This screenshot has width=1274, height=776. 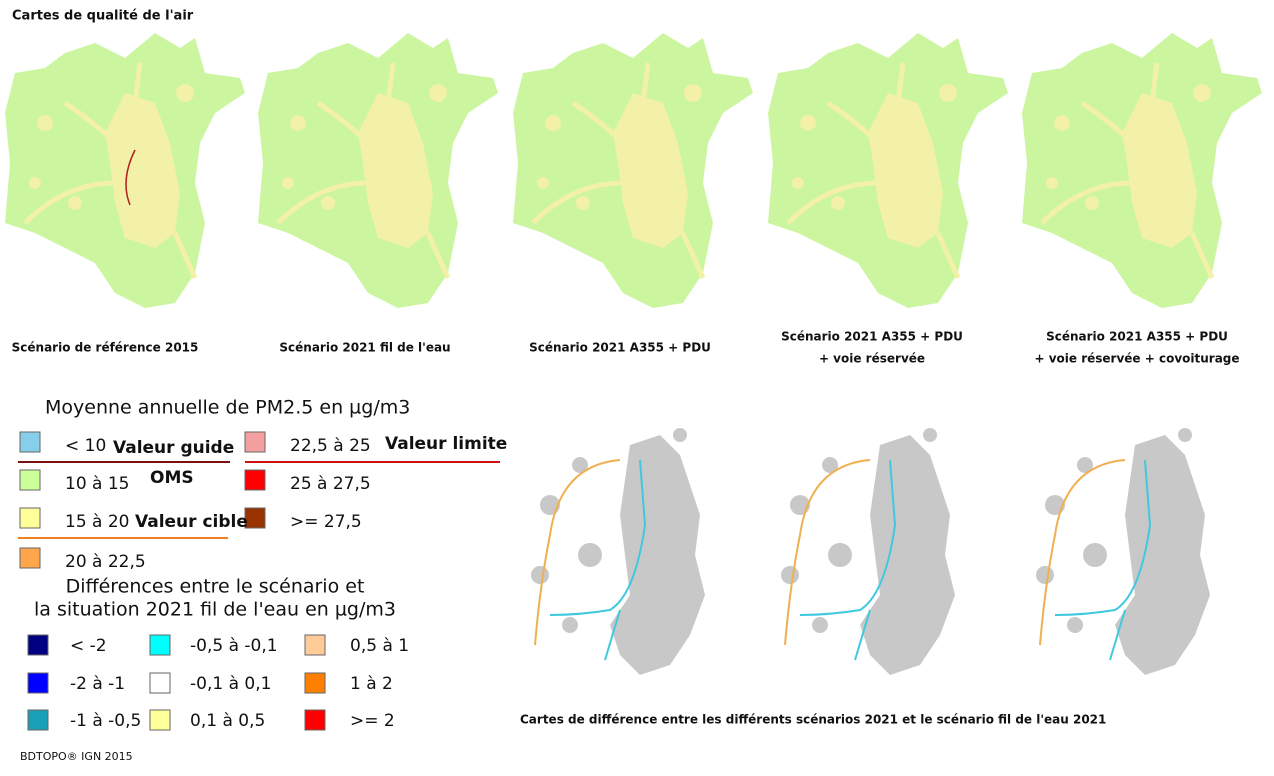 I want to click on legend-label: 1 à 2, so click(x=371, y=684).